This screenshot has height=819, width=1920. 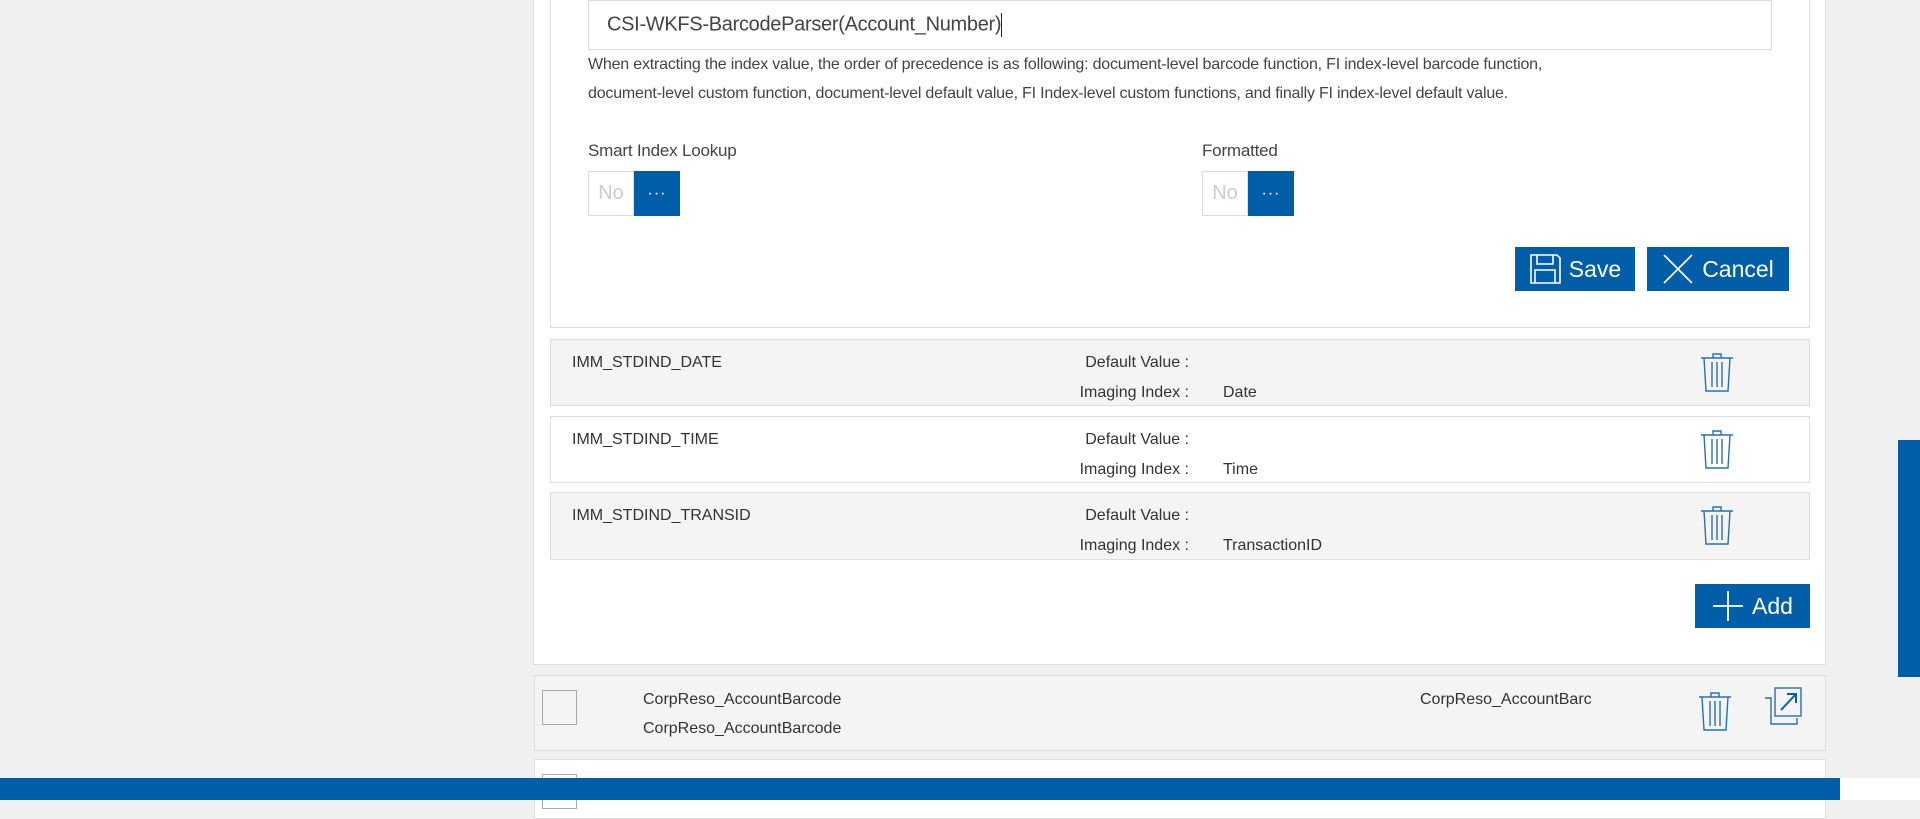 I want to click on cancel-button: Cancel, so click(x=1718, y=269).